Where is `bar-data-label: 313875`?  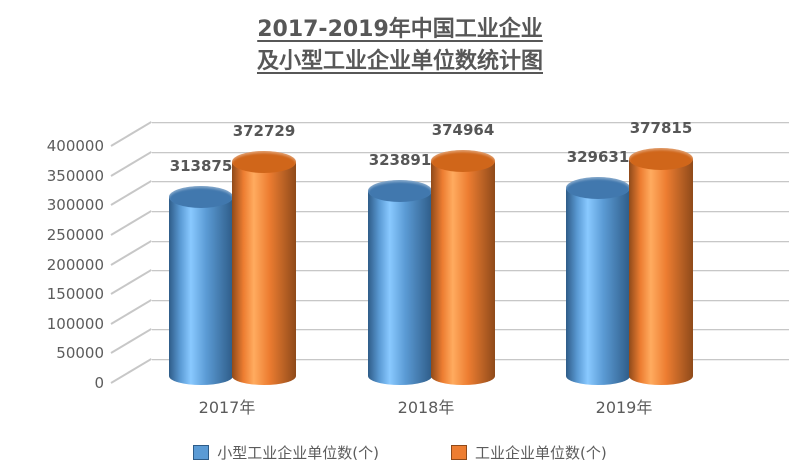 bar-data-label: 313875 is located at coordinates (201, 166).